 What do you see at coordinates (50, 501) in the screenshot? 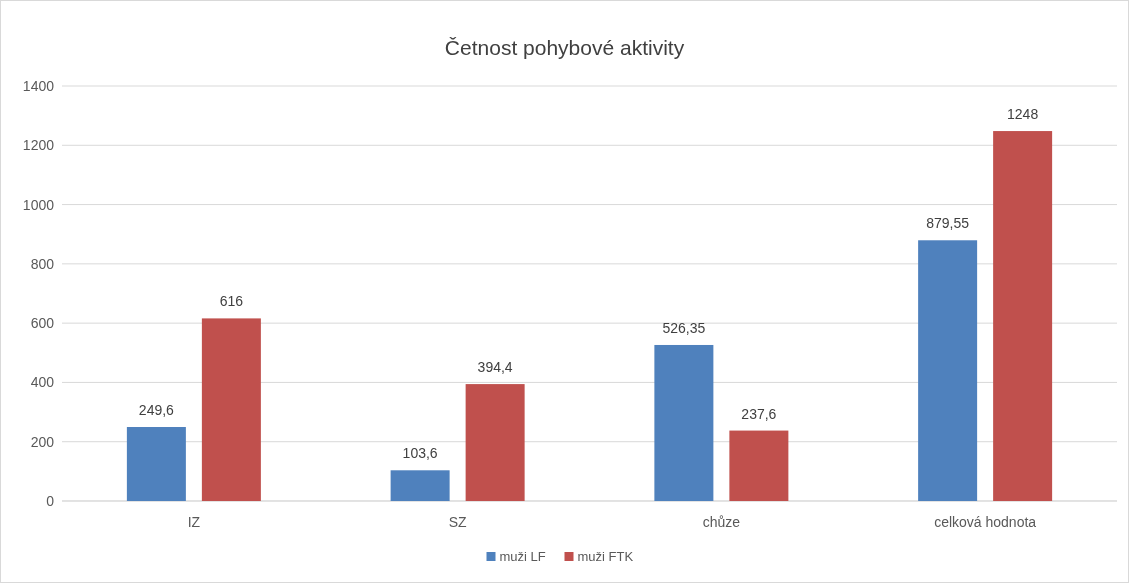
I see `y-tick-label: 0` at bounding box center [50, 501].